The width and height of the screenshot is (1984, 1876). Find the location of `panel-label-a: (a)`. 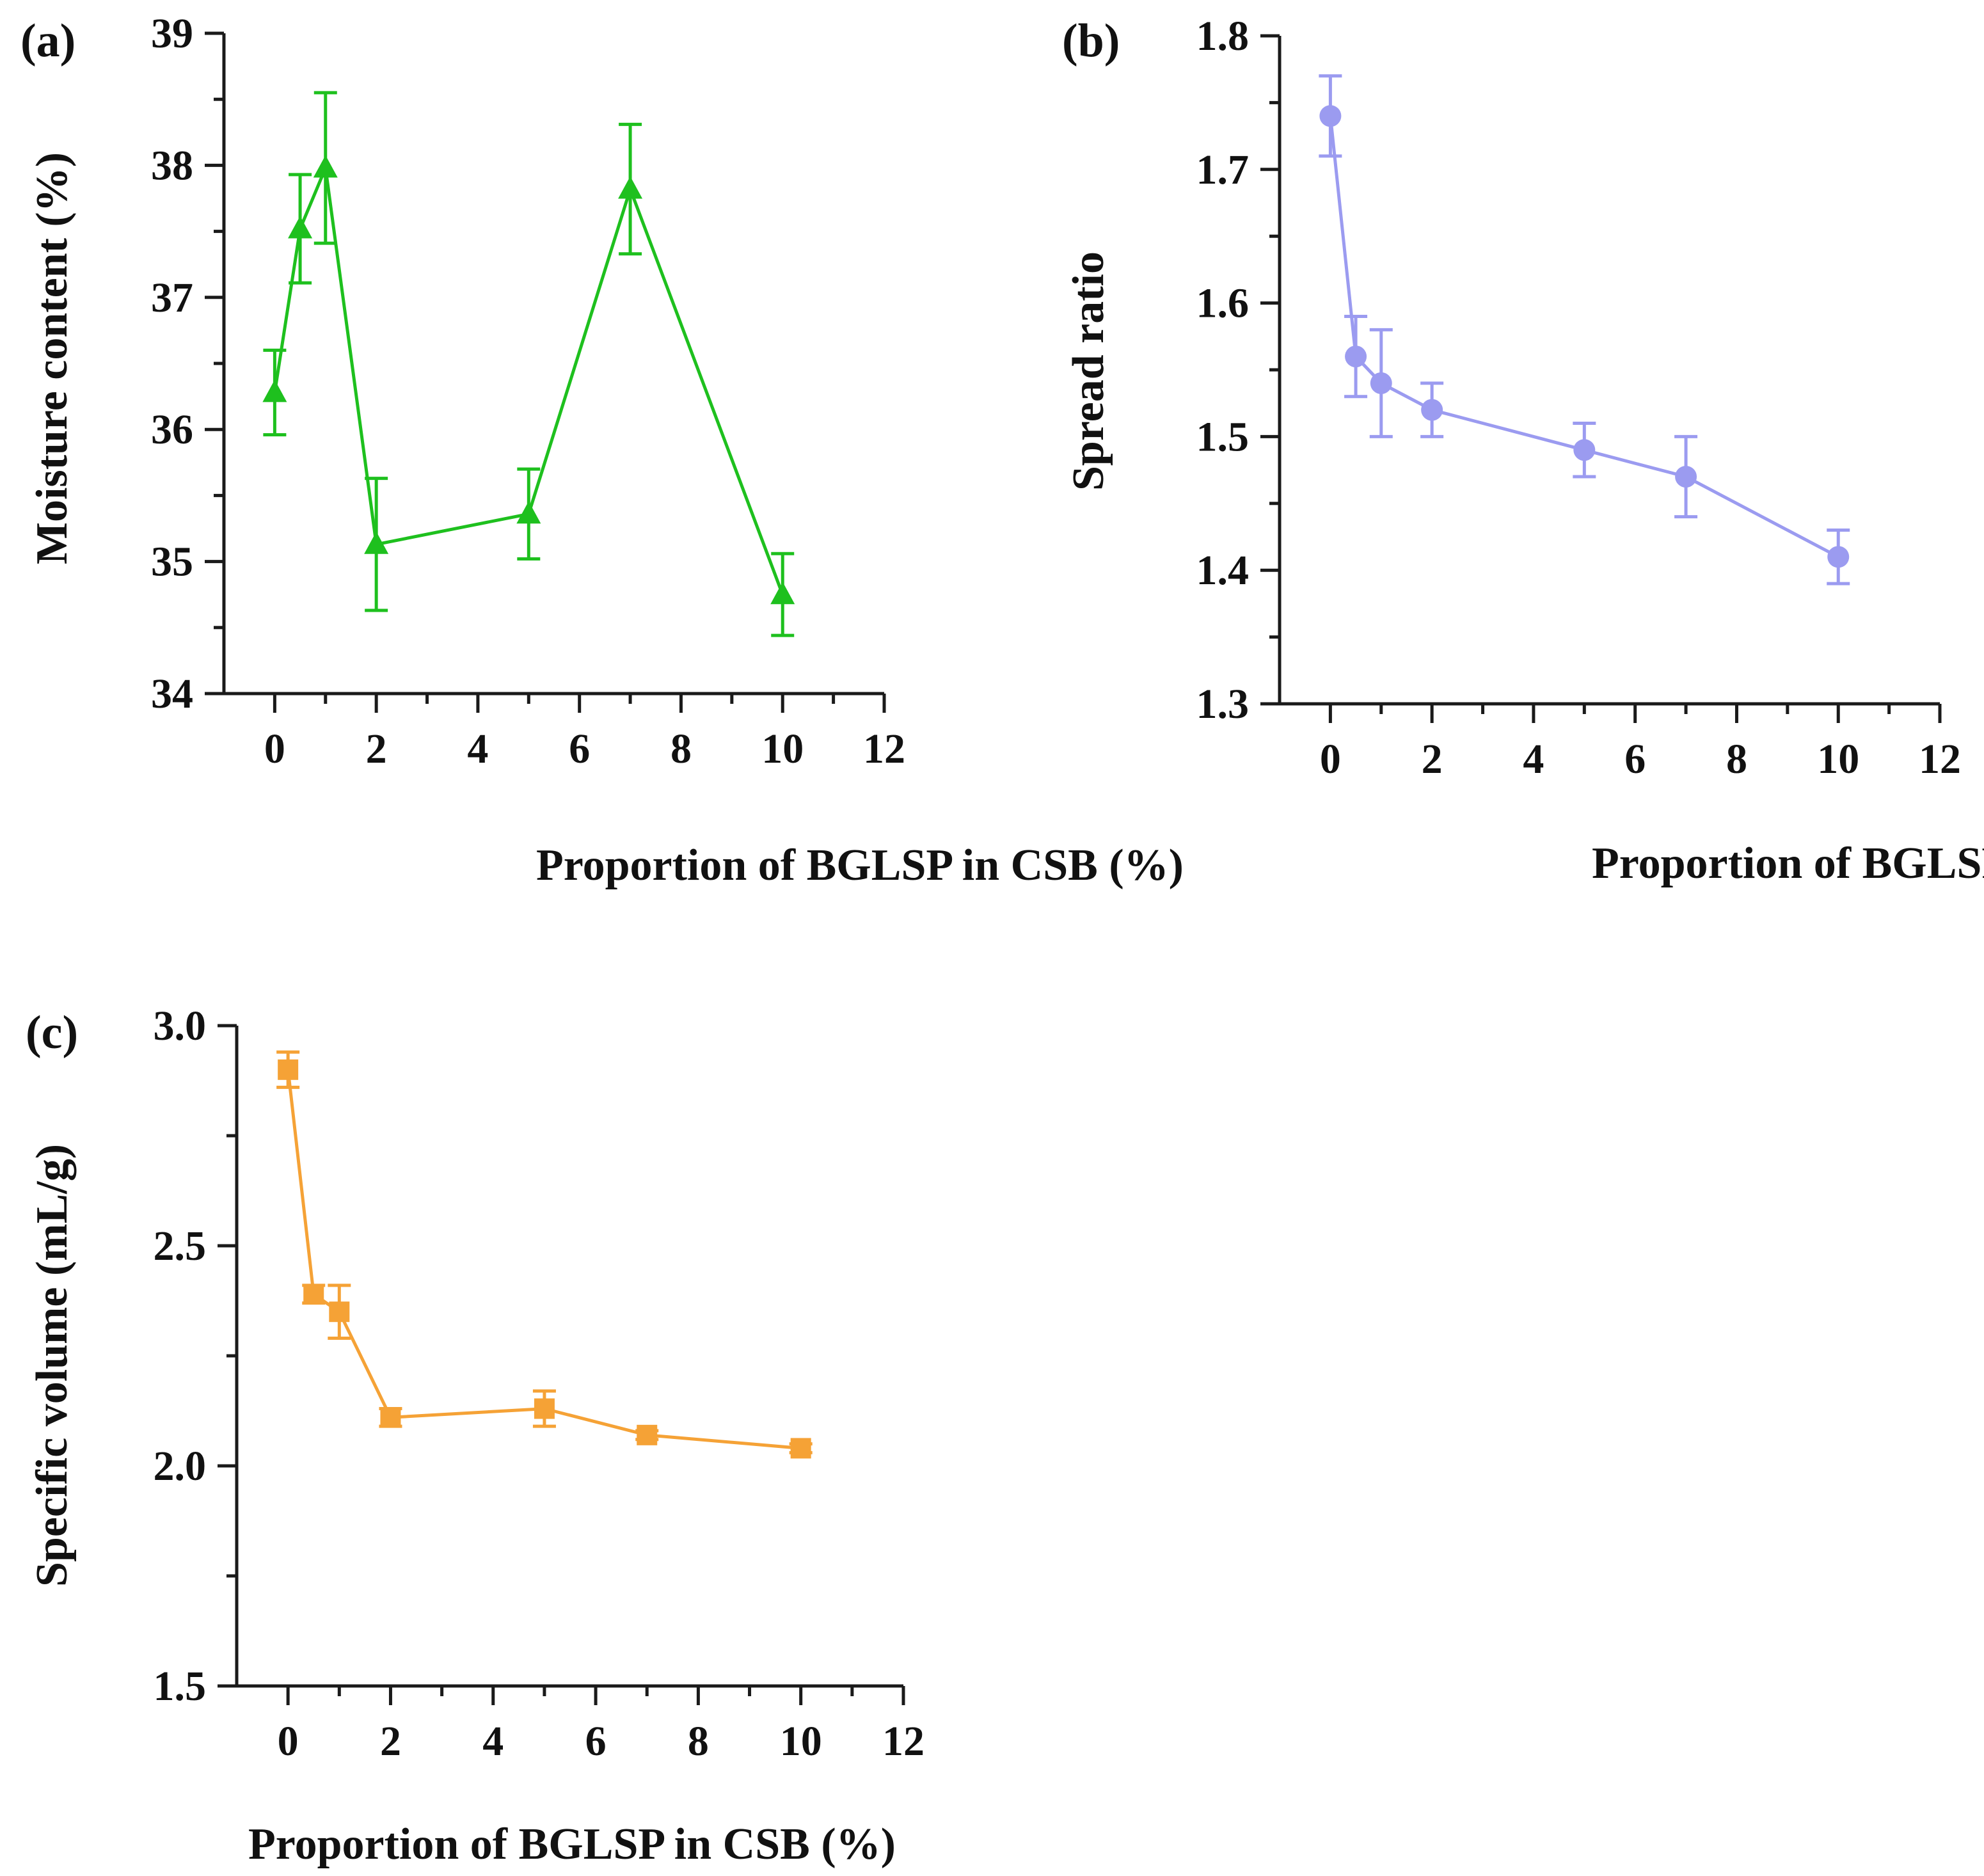

panel-label-a: (a) is located at coordinates (47, 41).